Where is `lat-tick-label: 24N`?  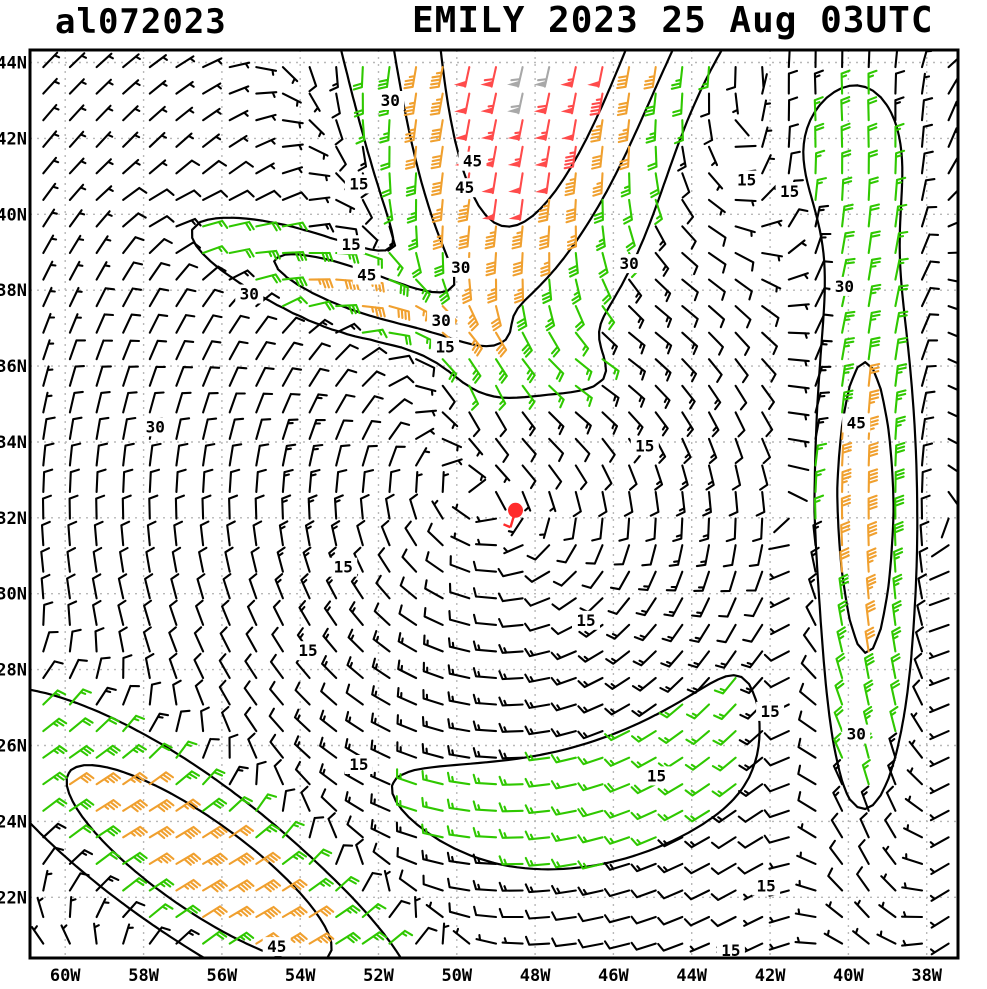 lat-tick-label: 24N is located at coordinates (13, 822).